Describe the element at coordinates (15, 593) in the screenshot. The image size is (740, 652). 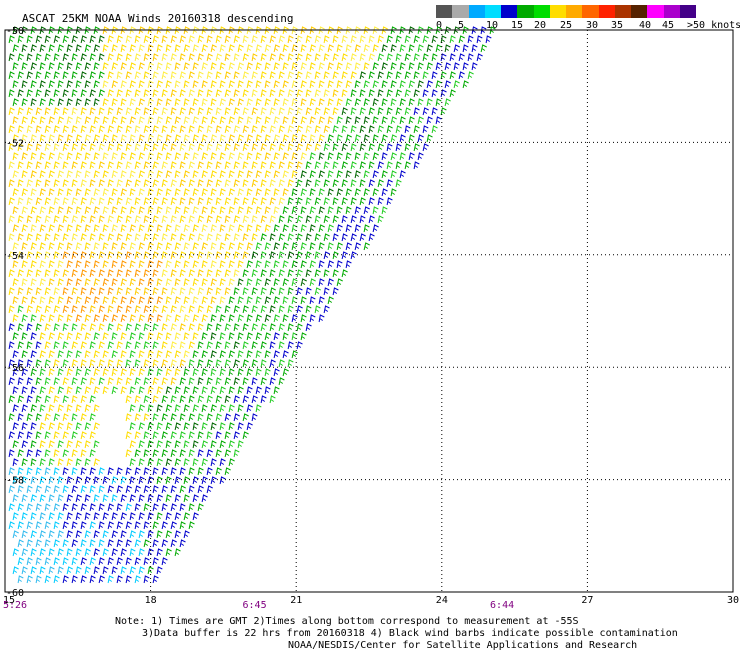
I see `latitude-label: -60` at that location.